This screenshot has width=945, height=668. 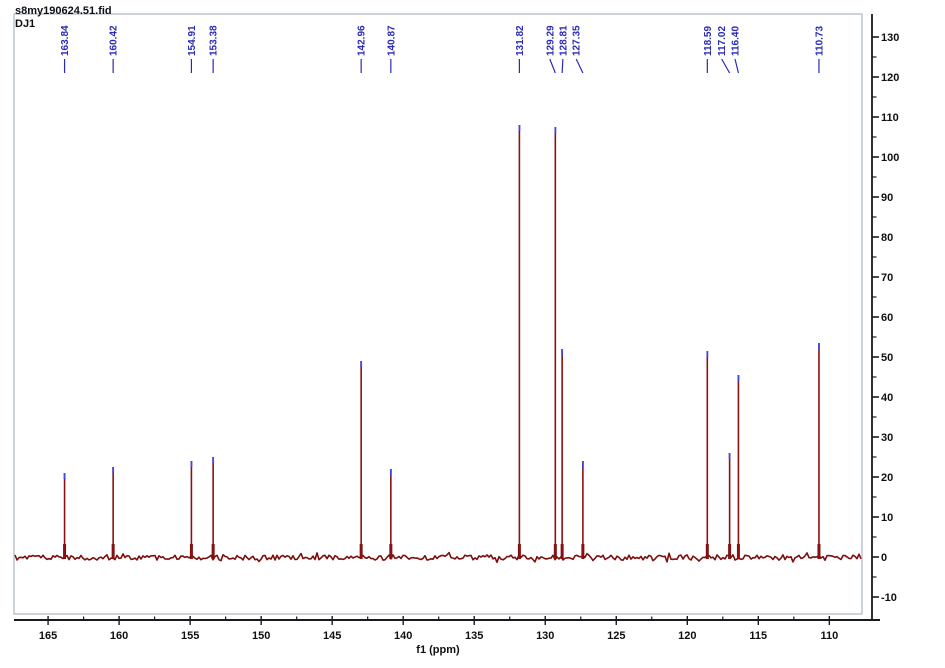 What do you see at coordinates (261, 636) in the screenshot?
I see `x-axis-tick-label: 150` at bounding box center [261, 636].